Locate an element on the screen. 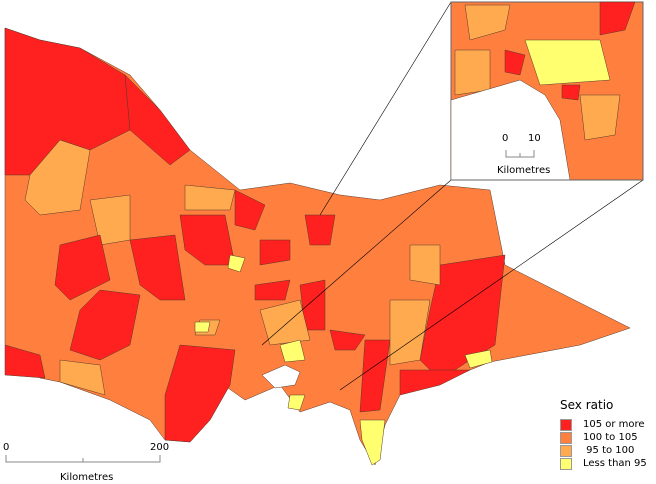  legend-item: 95 to 100 is located at coordinates (603, 450).